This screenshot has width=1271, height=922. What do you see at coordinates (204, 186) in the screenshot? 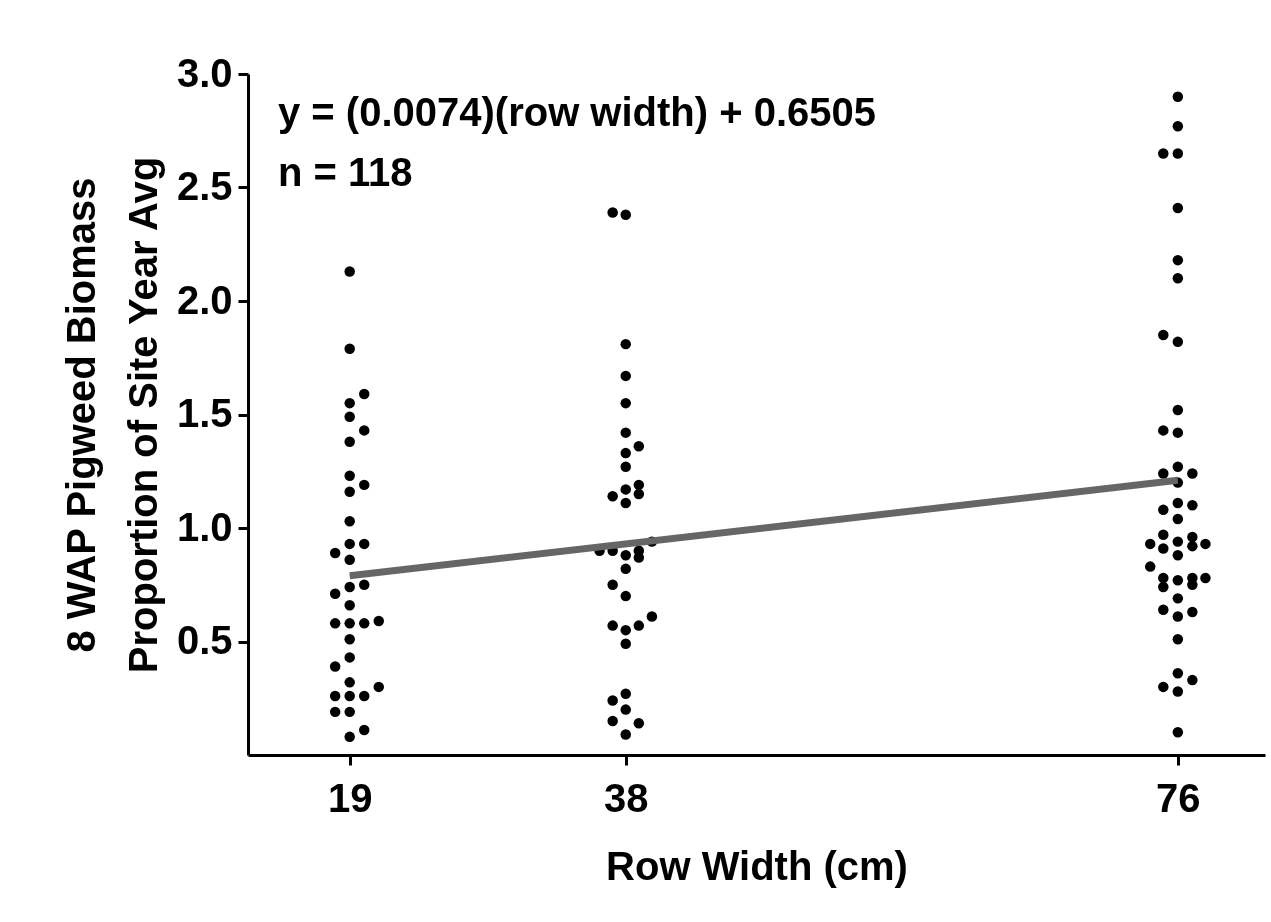
I see `y-tick-label: 2.5` at bounding box center [204, 186].